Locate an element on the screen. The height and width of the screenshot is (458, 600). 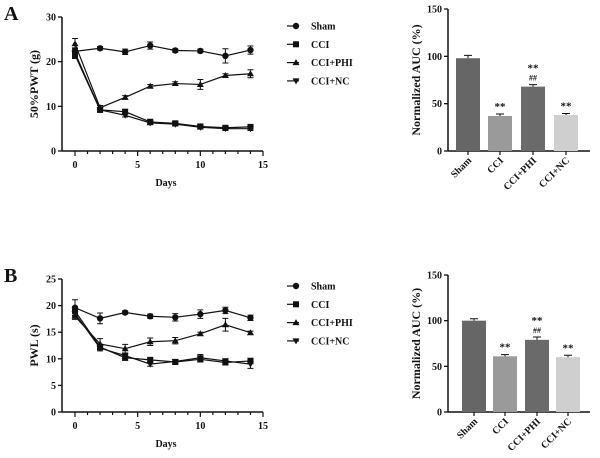
x-tick-label: CCI+PHI is located at coordinates (524, 434).